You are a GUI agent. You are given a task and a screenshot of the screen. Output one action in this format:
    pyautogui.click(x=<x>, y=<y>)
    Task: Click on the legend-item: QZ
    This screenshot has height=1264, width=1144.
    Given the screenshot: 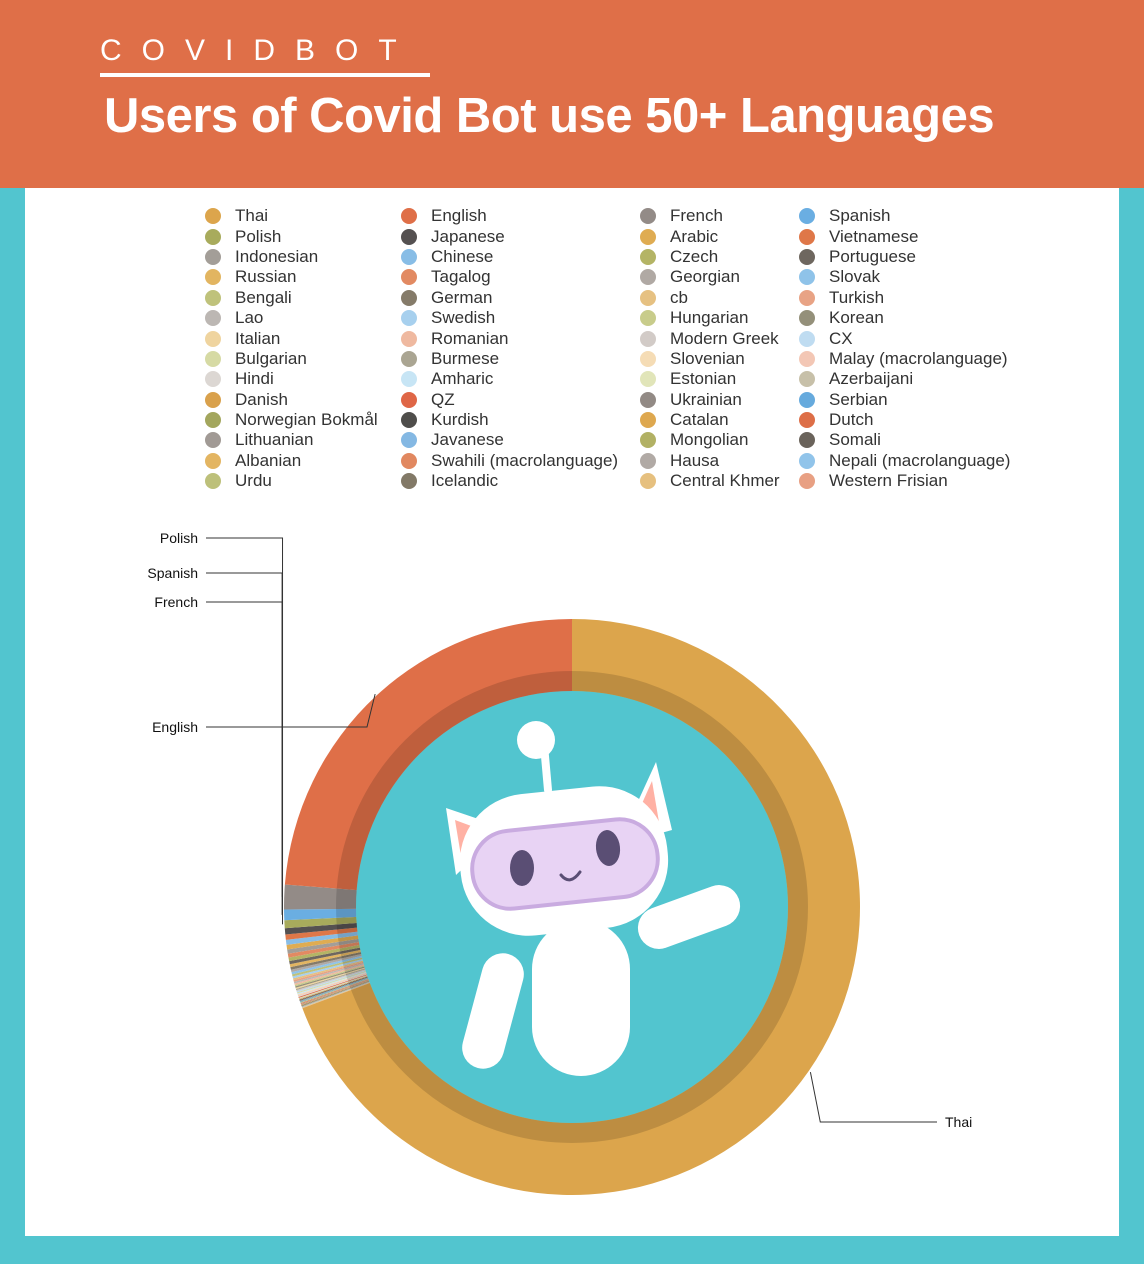 What is the action you would take?
    pyautogui.click(x=509, y=400)
    